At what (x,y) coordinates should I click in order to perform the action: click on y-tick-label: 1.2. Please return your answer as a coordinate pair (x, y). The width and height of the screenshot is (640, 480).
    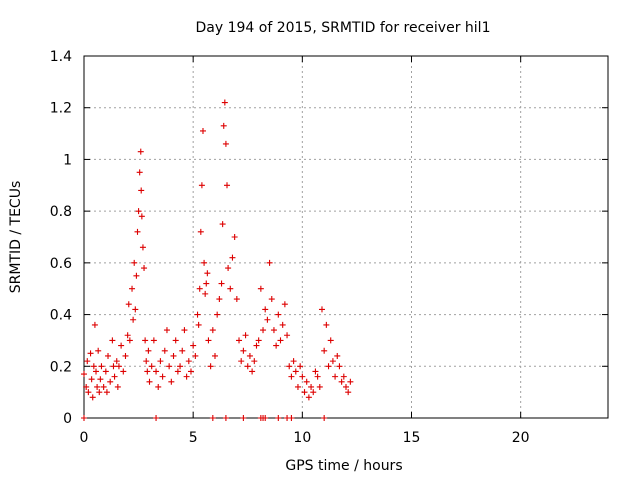
    Looking at the image, I should click on (61, 109).